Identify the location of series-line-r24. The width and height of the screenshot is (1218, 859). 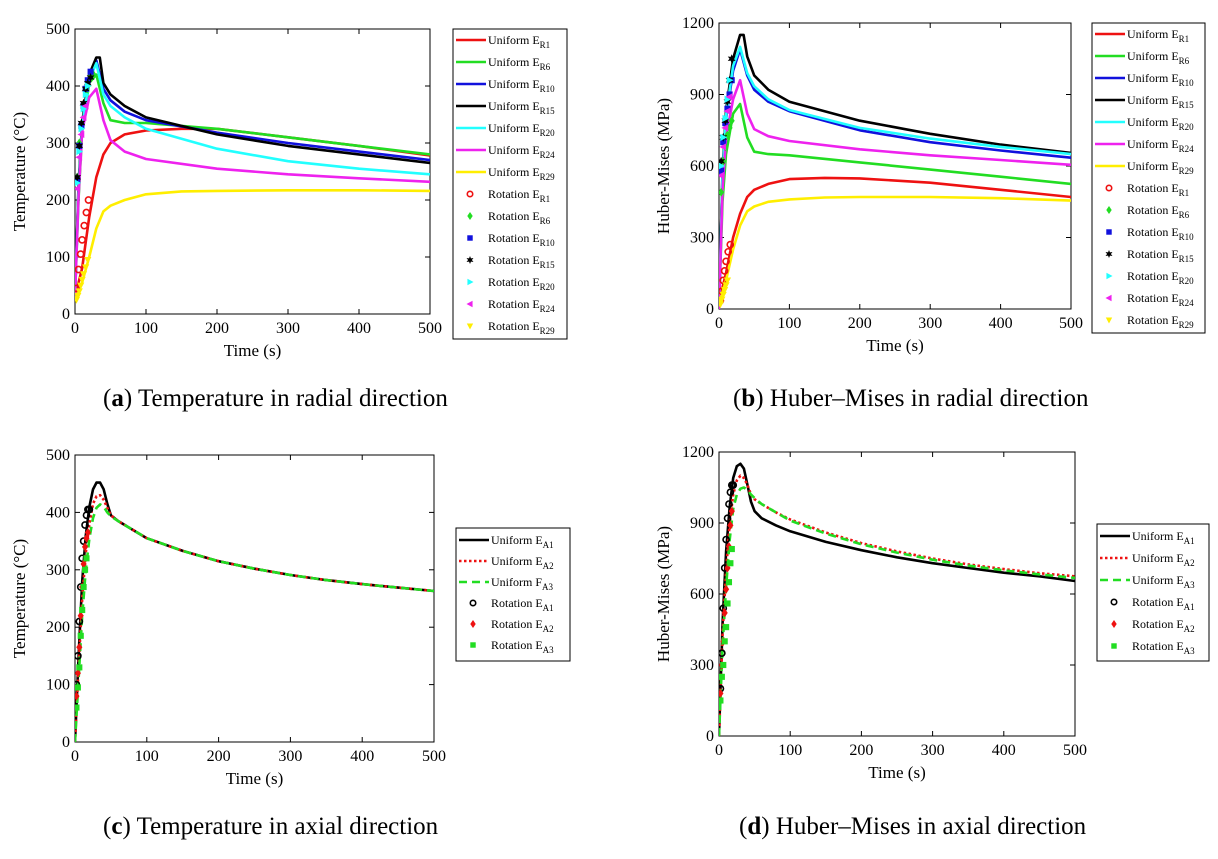
(895, 193).